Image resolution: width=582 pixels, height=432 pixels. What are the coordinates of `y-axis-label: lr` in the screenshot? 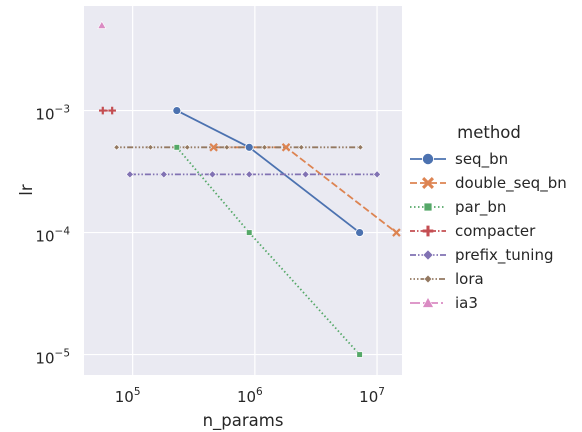 It's located at (26, 190).